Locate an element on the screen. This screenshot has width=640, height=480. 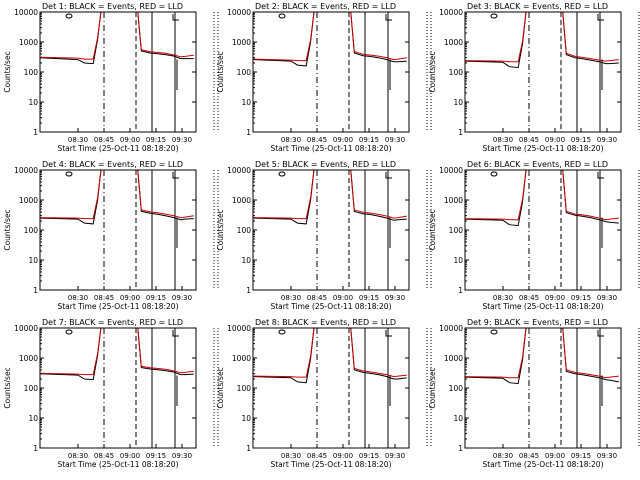
chart-title: Det 8: BLACK = Events, RED = LLD is located at coordinates (325, 322).